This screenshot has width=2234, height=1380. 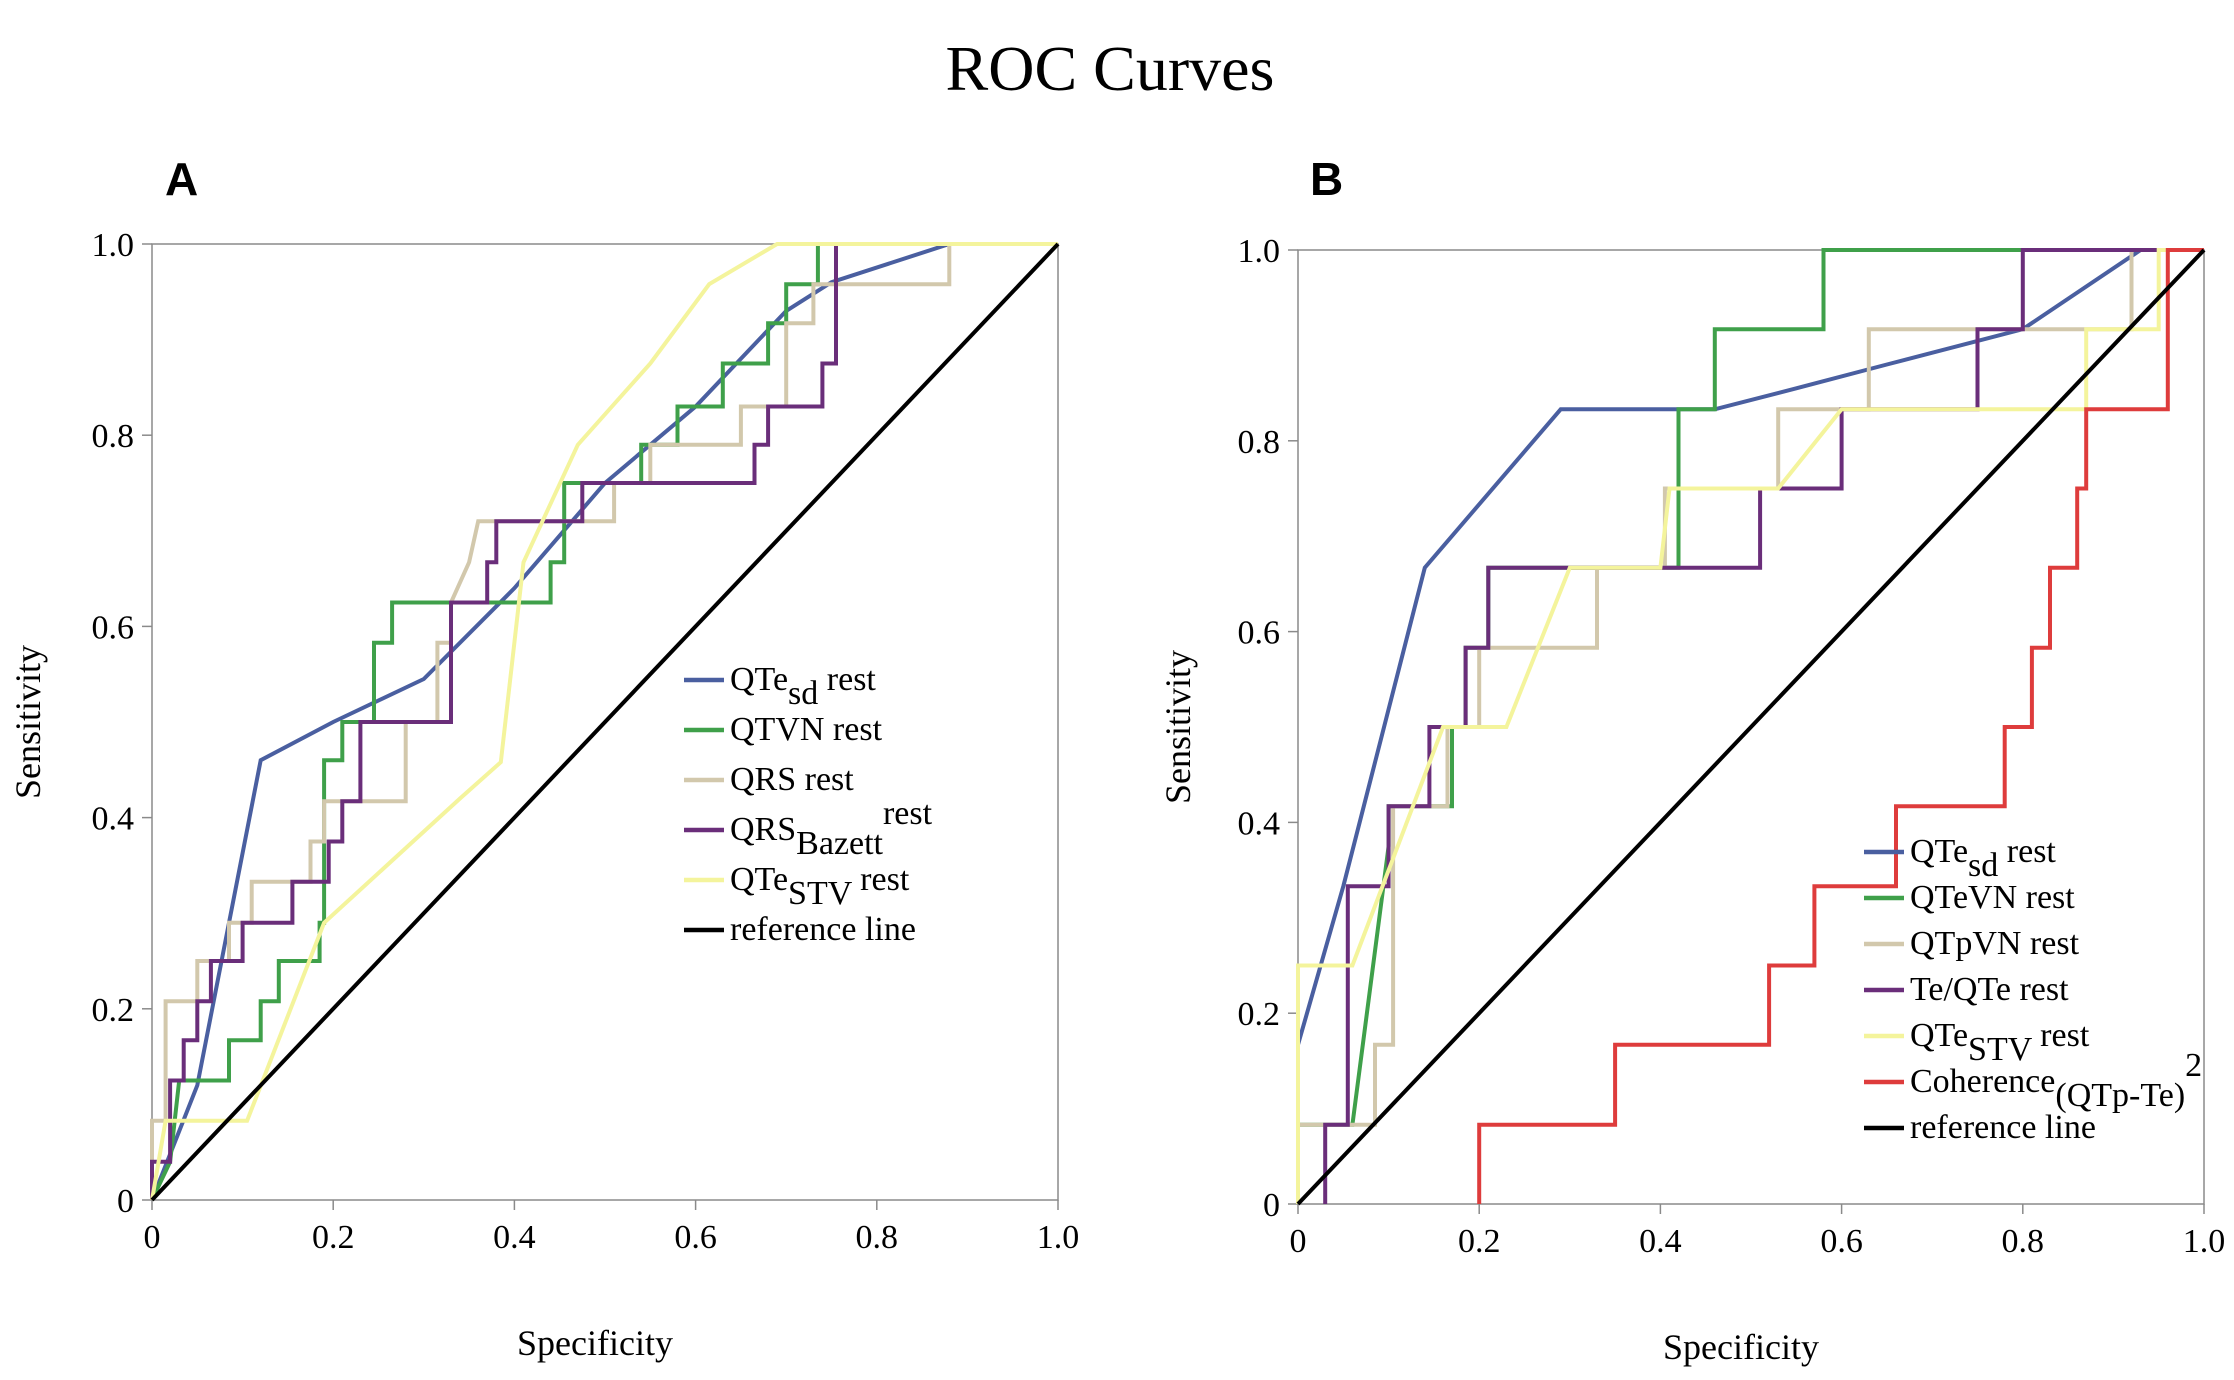 What do you see at coordinates (181, 179) in the screenshot?
I see `panel-label: A` at bounding box center [181, 179].